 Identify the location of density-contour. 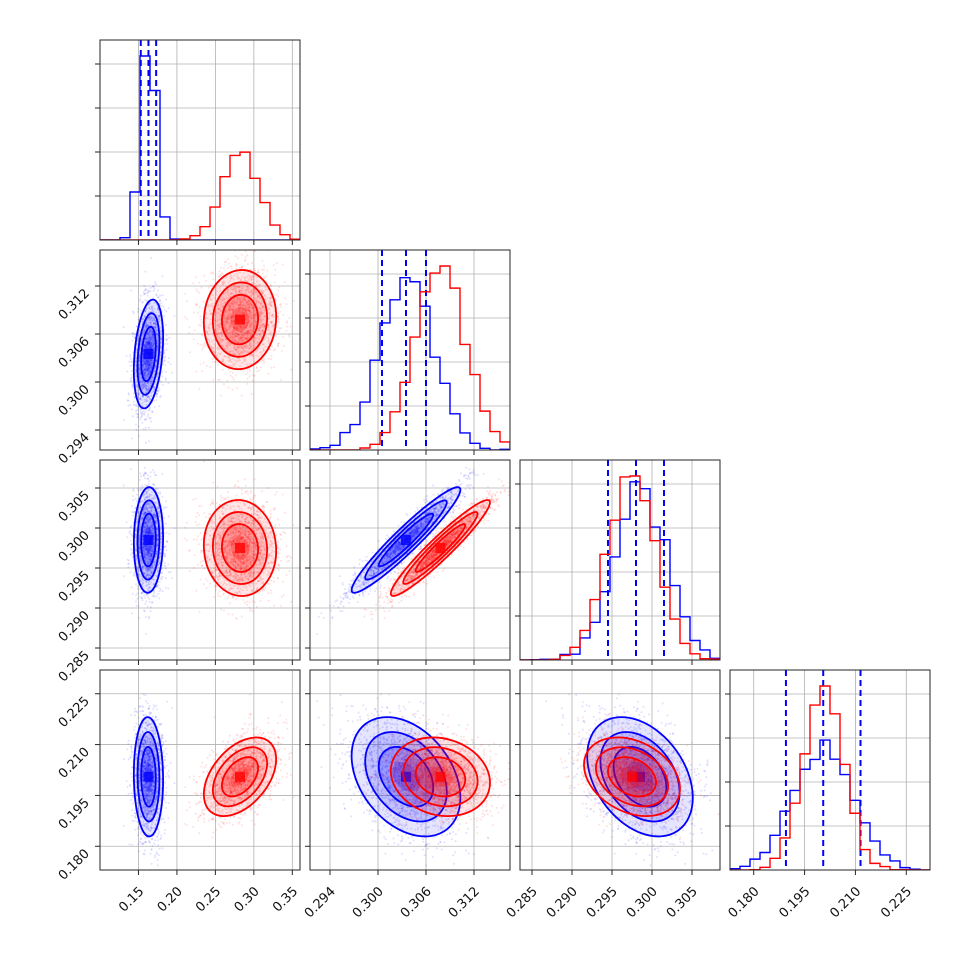
(148, 354).